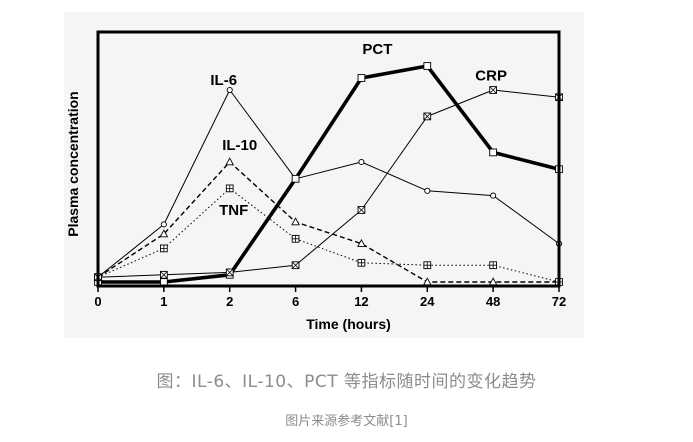  I want to click on point-il-6-48-shape, so click(493, 195).